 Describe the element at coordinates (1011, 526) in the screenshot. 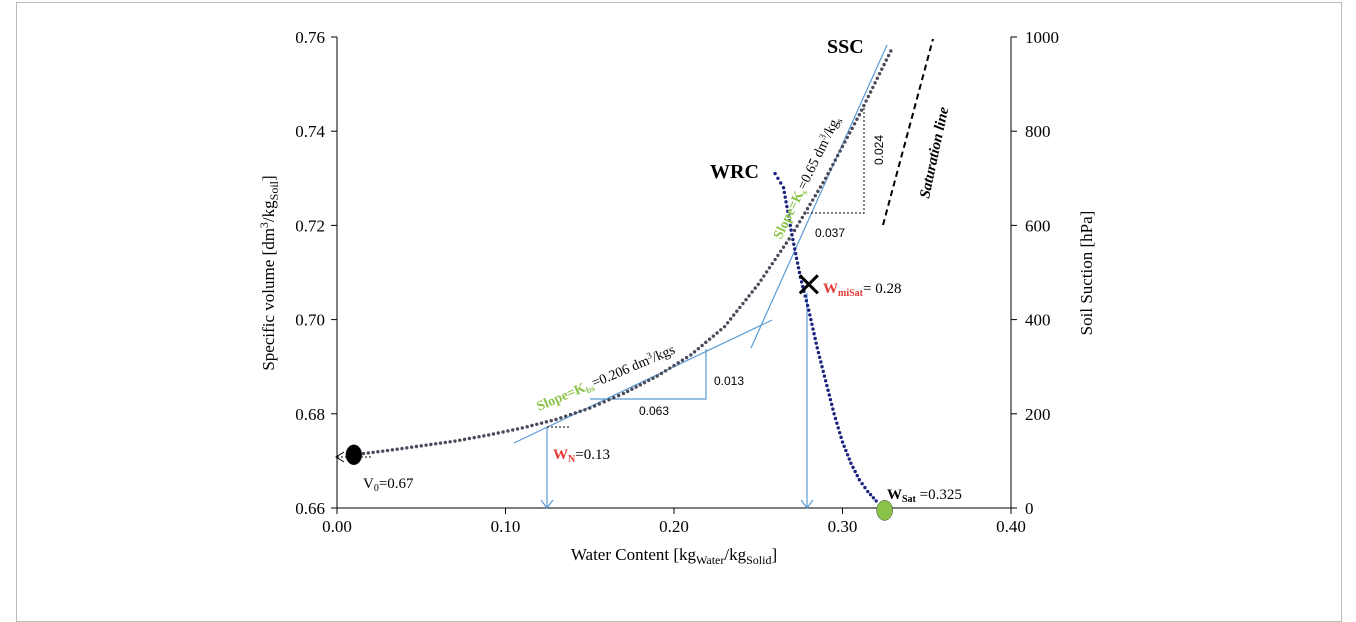

I see `x-tick-label: 0.40` at that location.